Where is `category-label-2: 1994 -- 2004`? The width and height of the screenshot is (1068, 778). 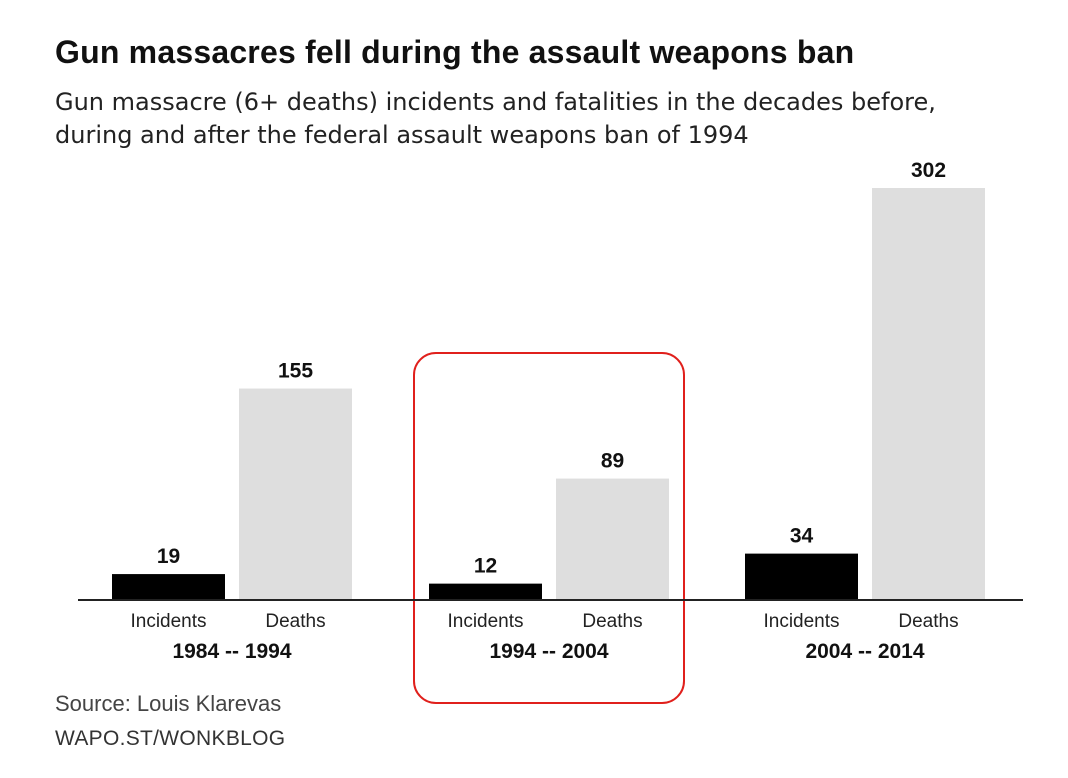 category-label-2: 1994 -- 2004 is located at coordinates (548, 651).